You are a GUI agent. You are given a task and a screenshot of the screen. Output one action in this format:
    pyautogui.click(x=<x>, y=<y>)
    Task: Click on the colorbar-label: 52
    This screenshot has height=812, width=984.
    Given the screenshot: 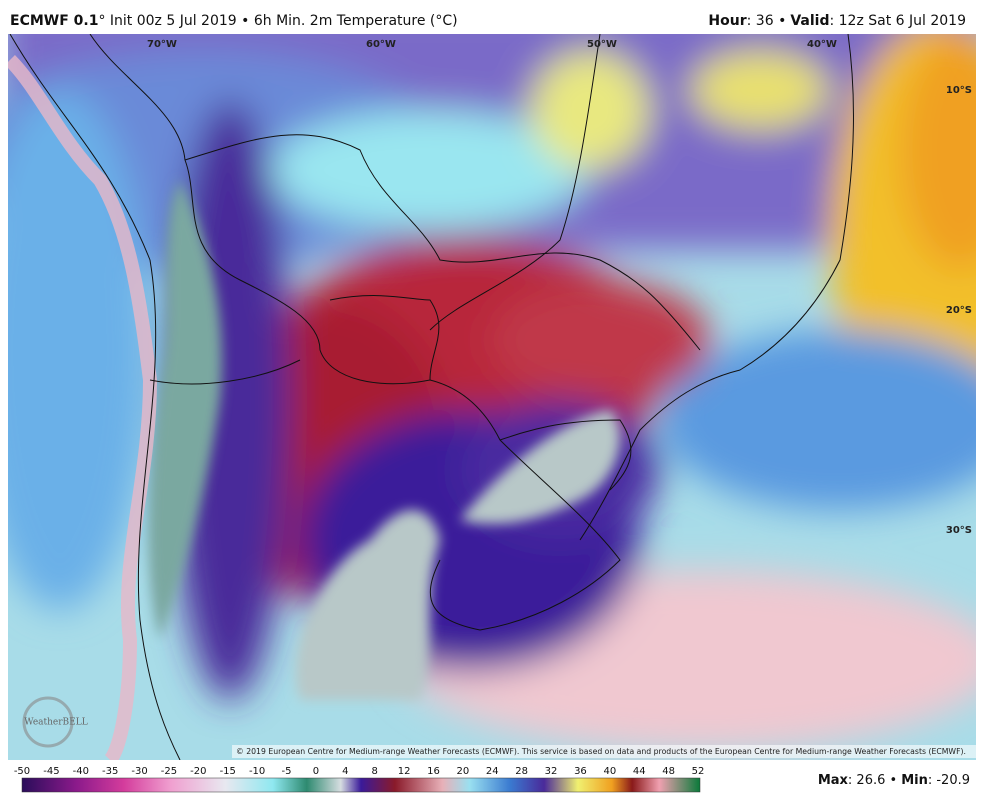 What is the action you would take?
    pyautogui.click(x=698, y=771)
    